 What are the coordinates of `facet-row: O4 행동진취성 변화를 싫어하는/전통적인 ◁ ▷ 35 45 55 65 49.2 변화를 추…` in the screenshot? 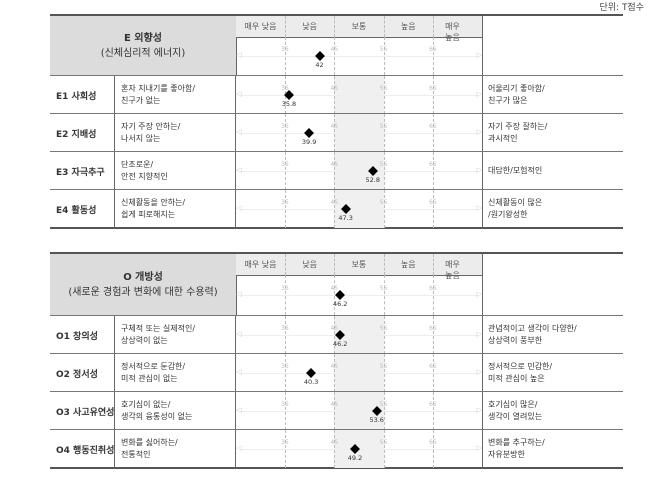 It's located at (336, 448).